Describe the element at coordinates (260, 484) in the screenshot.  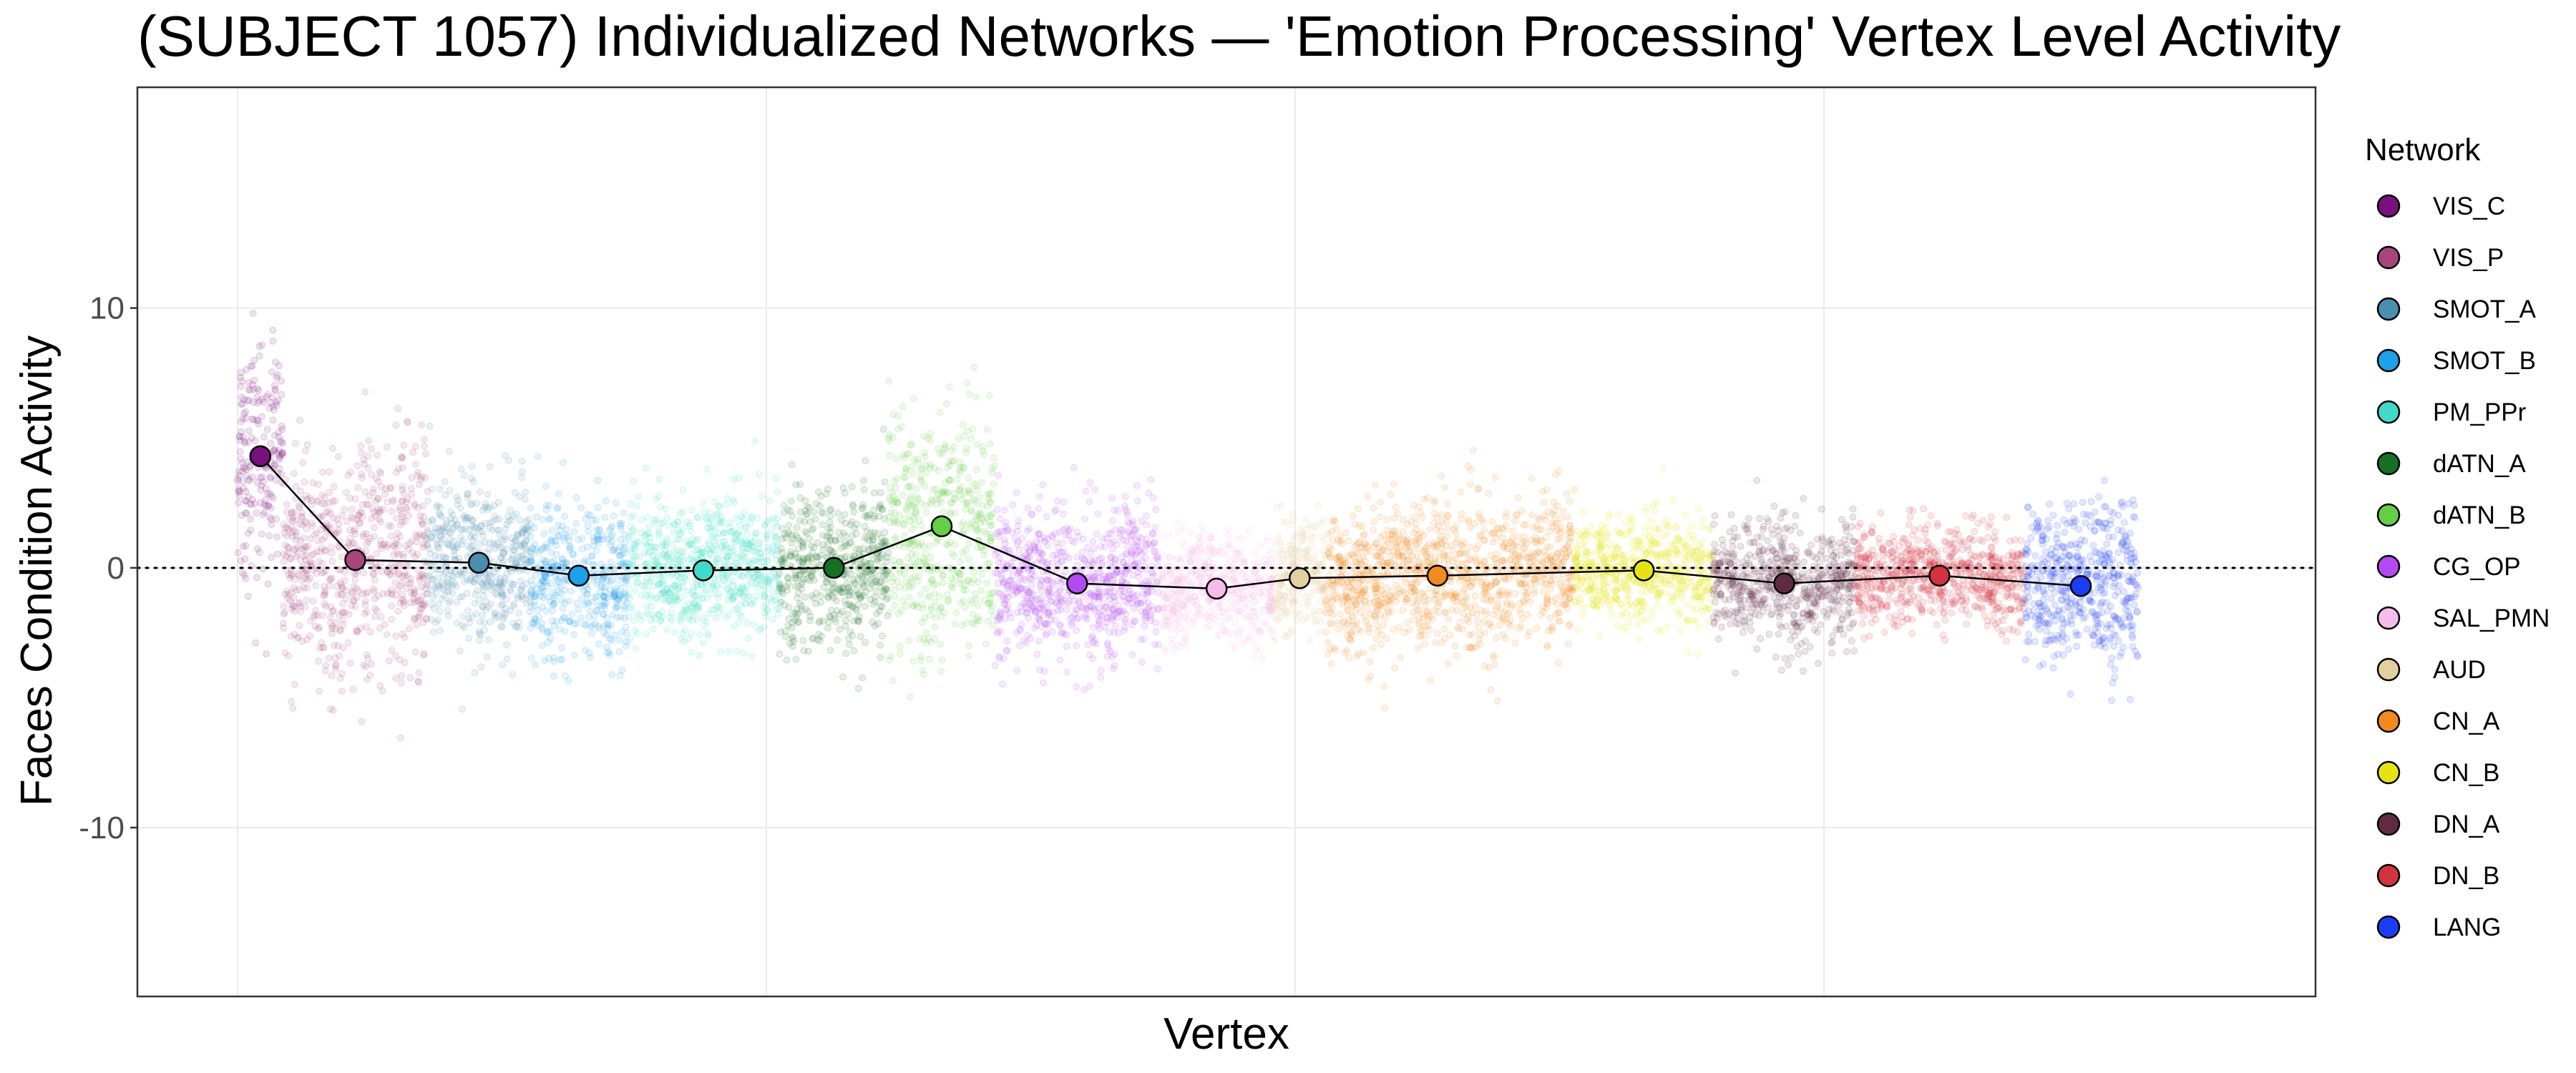
I see `series-points-vis_c` at that location.